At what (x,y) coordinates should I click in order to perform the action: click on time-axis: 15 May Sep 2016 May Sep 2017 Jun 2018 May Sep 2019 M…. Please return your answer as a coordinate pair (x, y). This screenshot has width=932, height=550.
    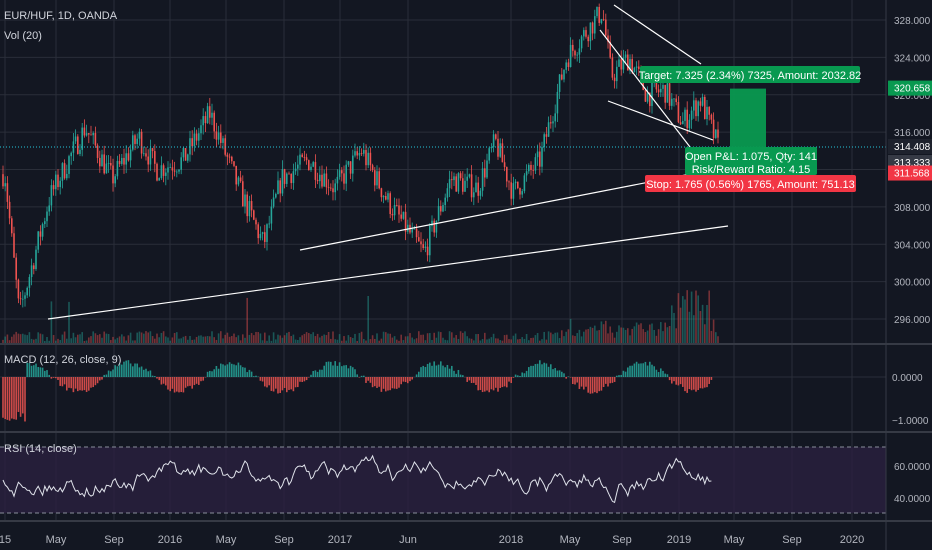
    Looking at the image, I should click on (432, 540).